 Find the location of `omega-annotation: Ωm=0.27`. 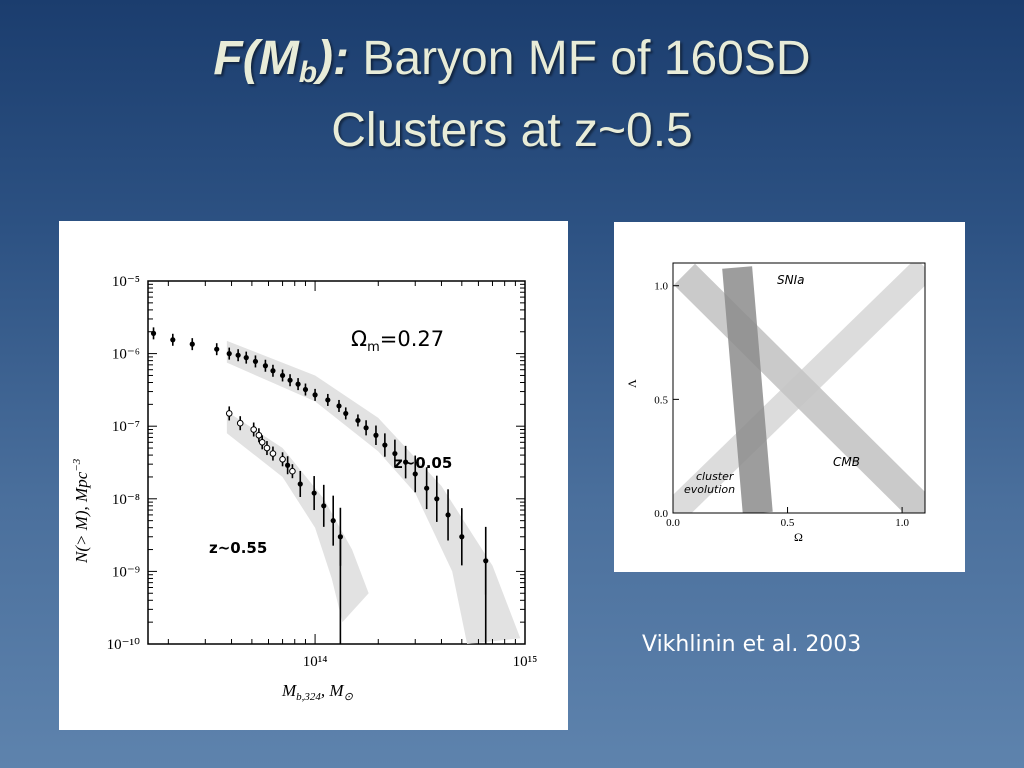

omega-annotation: Ωm=0.27 is located at coordinates (397, 341).